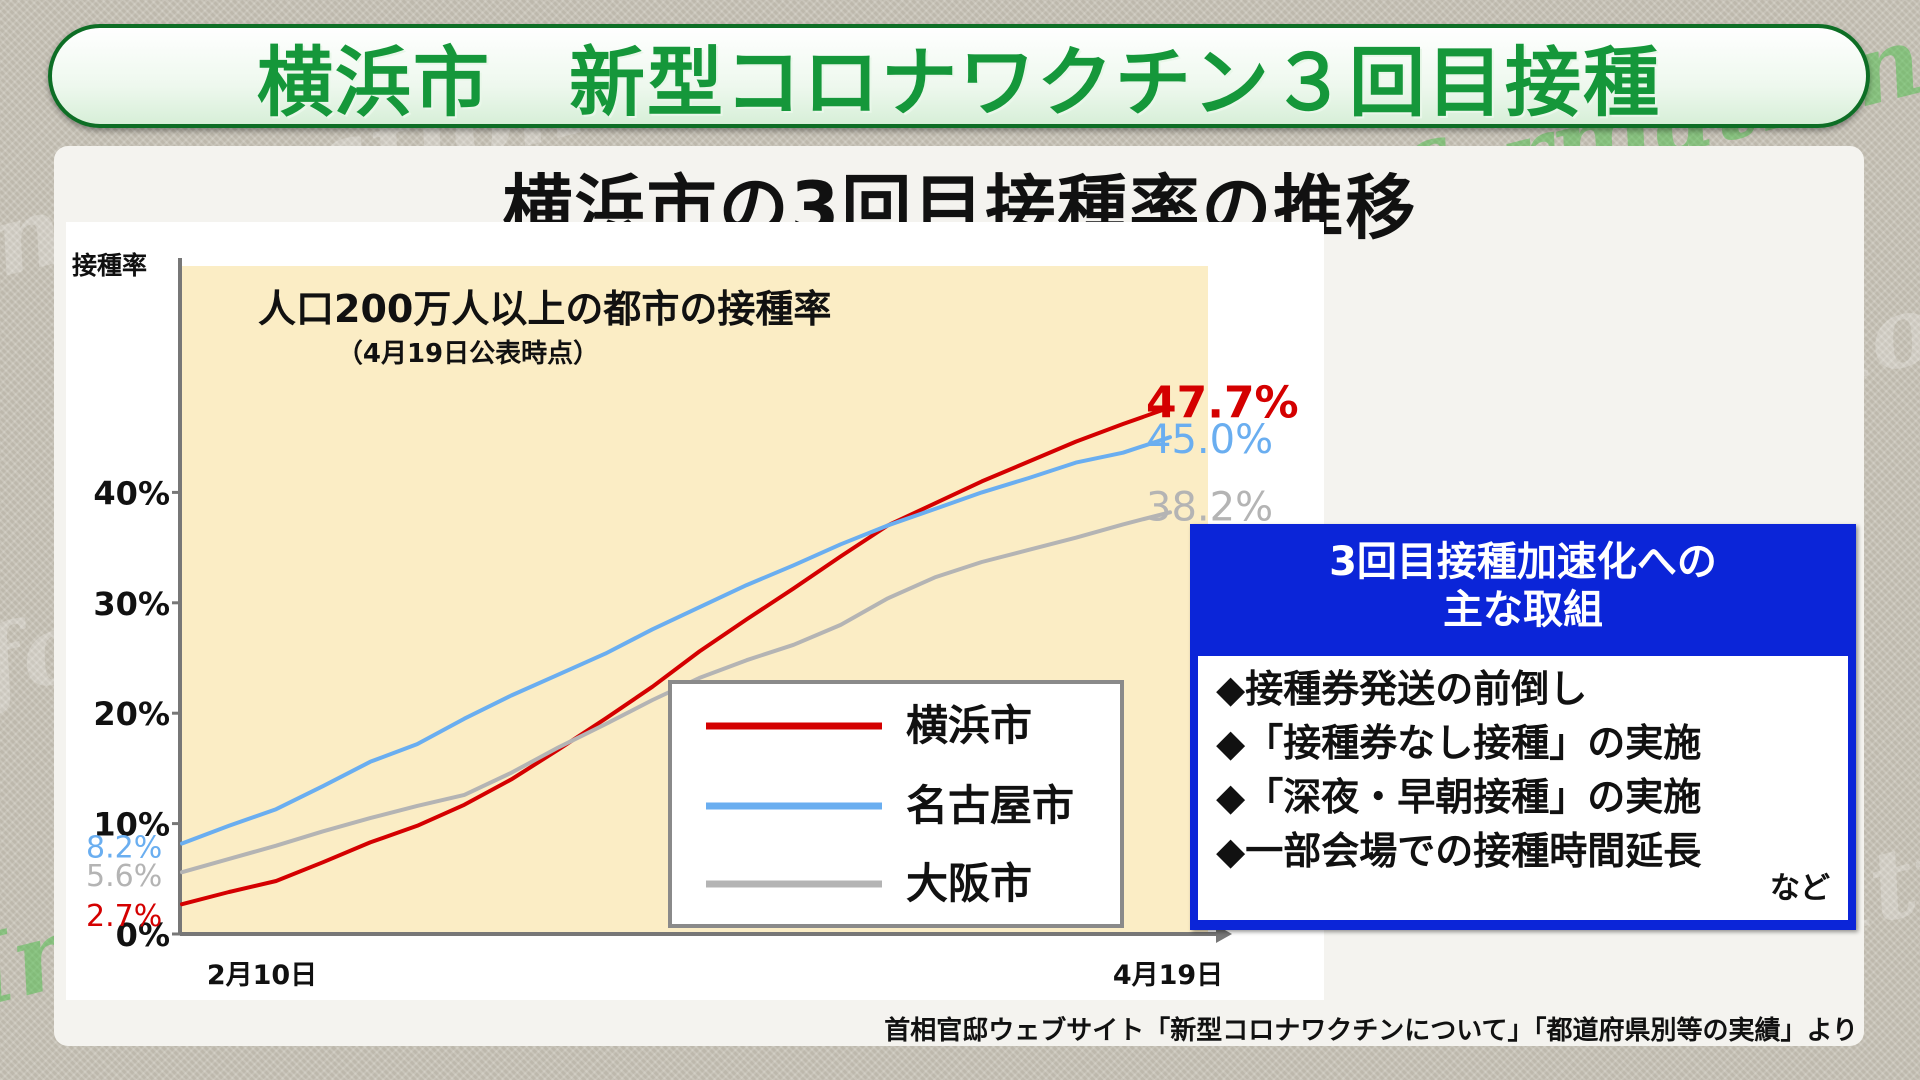  What do you see at coordinates (1209, 507) in the screenshot?
I see `series-end-label: 38.2%` at bounding box center [1209, 507].